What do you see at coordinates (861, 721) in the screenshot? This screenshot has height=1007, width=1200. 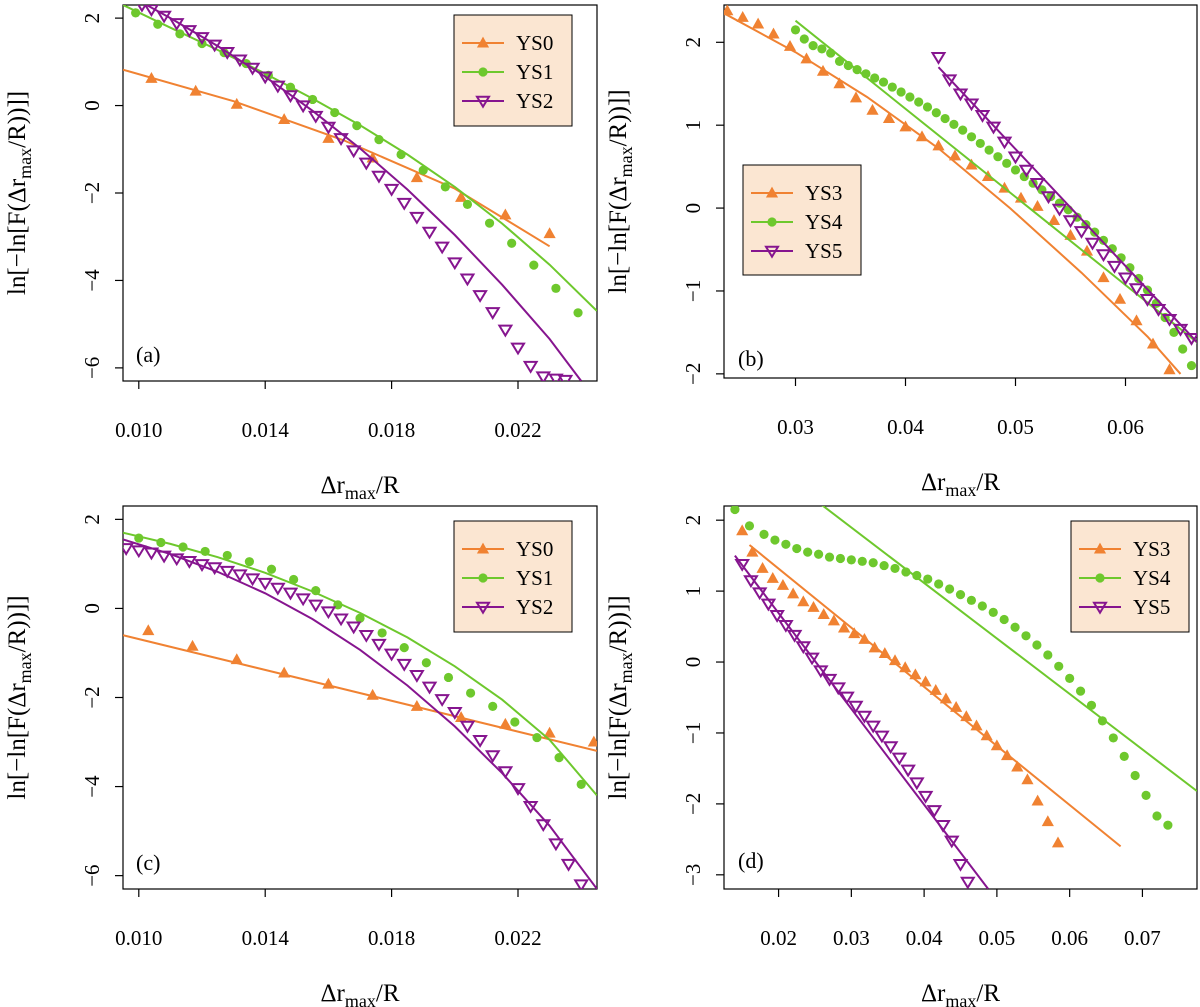 I see `fit-line-ys5` at bounding box center [861, 721].